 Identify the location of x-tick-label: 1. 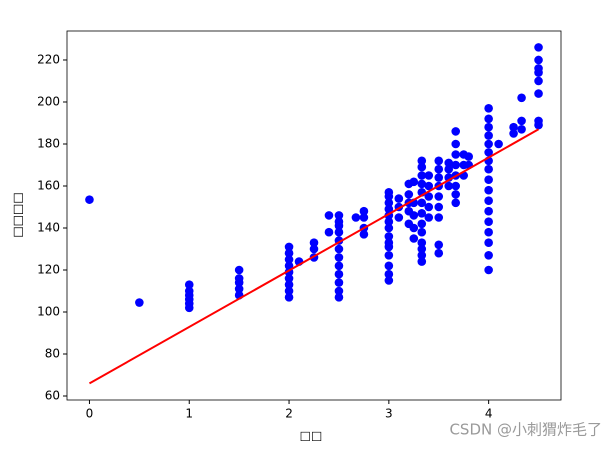
(189, 414).